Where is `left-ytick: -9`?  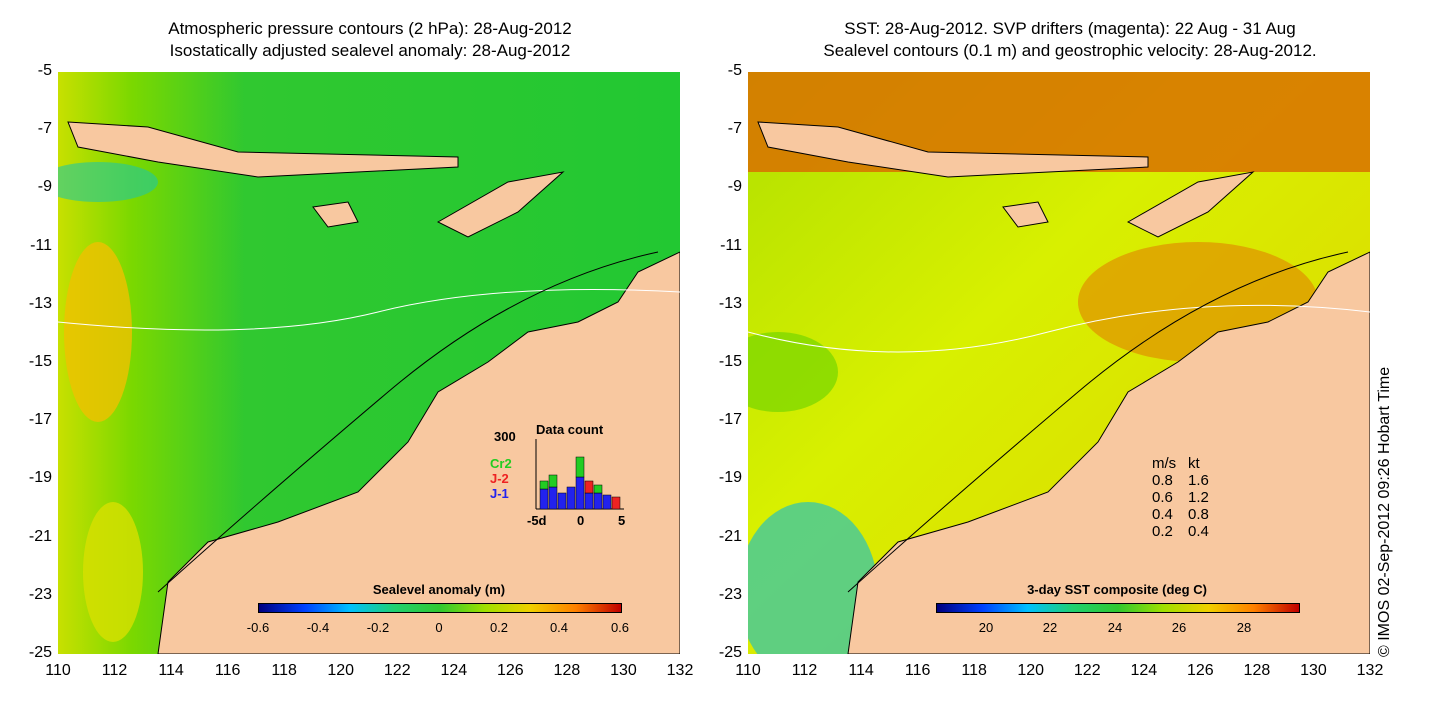
left-ytick: -9 is located at coordinates (44, 187).